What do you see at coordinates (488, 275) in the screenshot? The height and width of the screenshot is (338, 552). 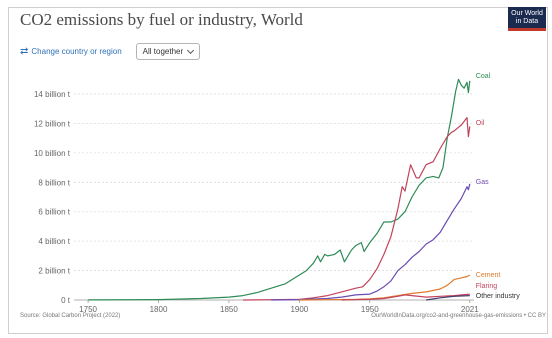 I see `series-label-cement: Cement` at bounding box center [488, 275].